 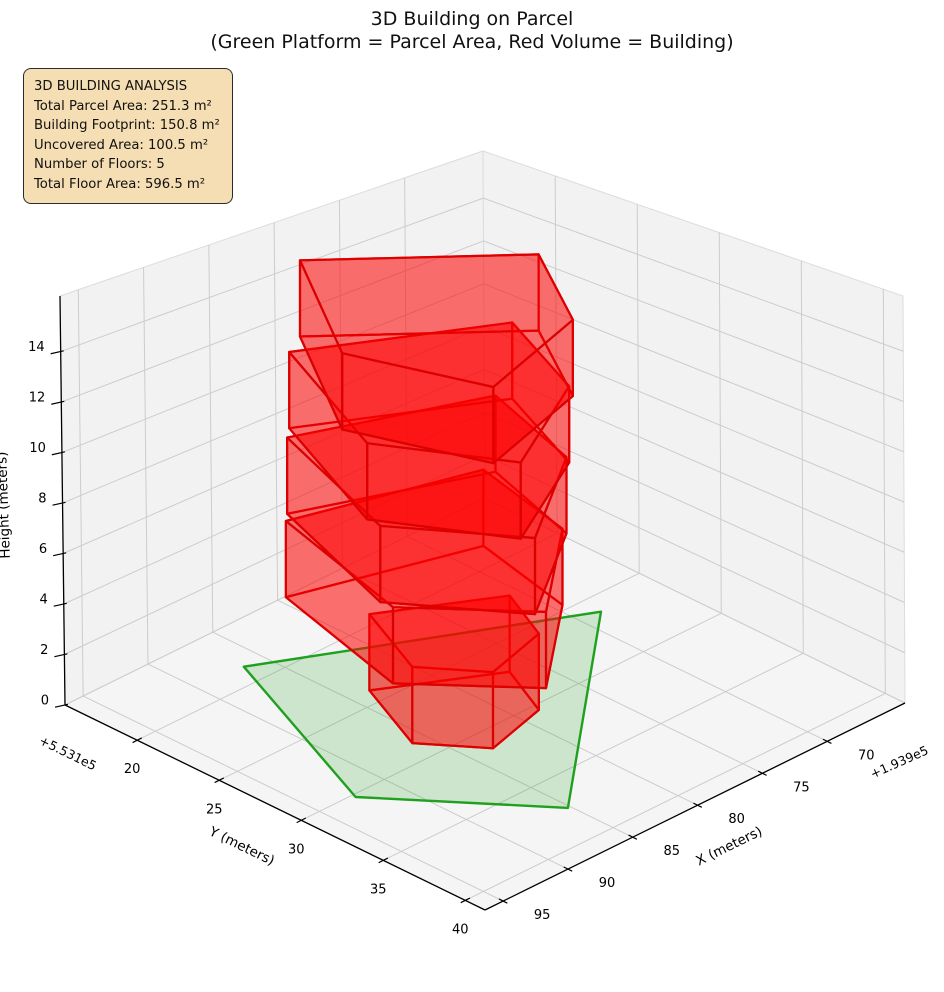 What do you see at coordinates (736, 819) in the screenshot?
I see `x-tick-label: 80` at bounding box center [736, 819].